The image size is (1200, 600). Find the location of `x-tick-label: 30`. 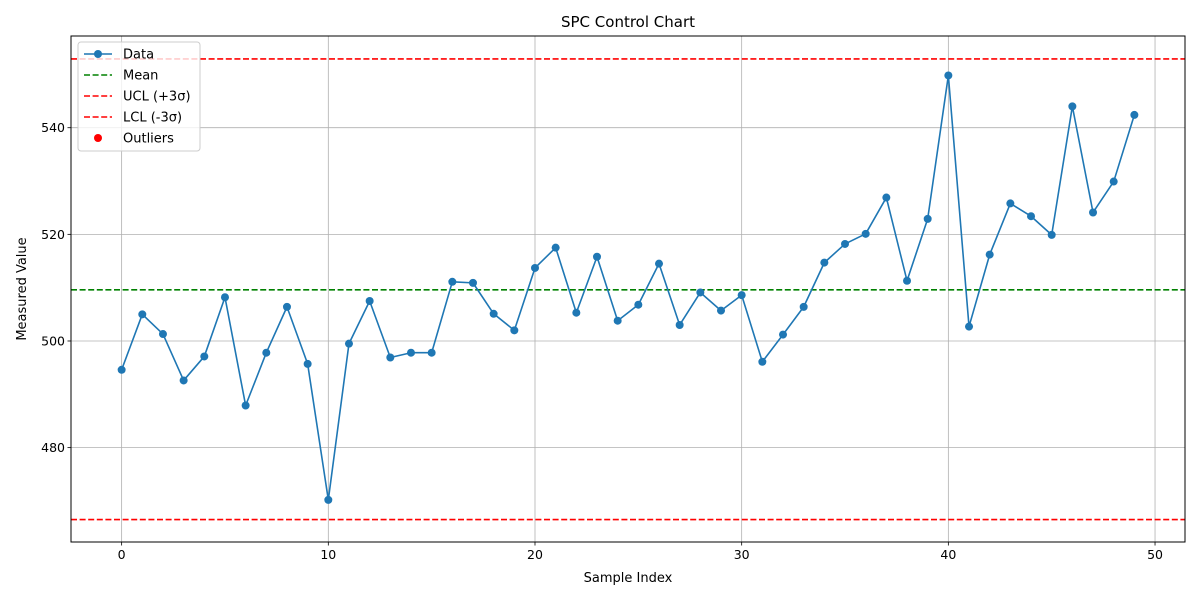

x-tick-label: 30 is located at coordinates (742, 554).